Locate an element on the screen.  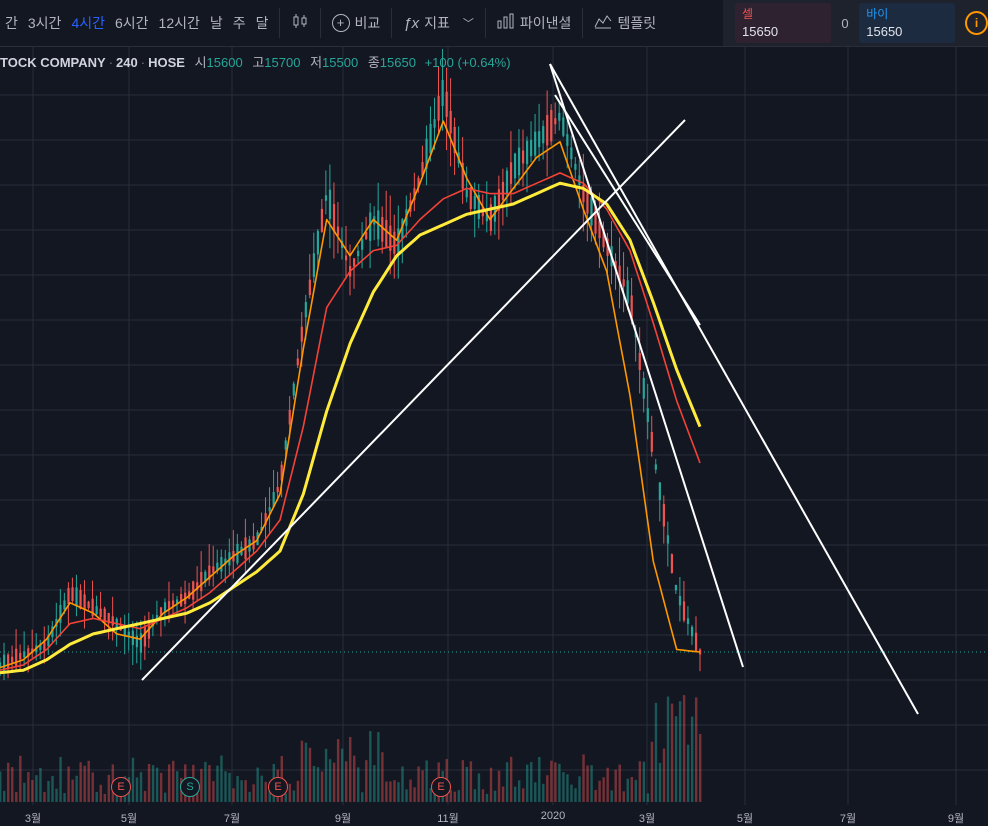
interval-1h: 간 is located at coordinates (11, 23).